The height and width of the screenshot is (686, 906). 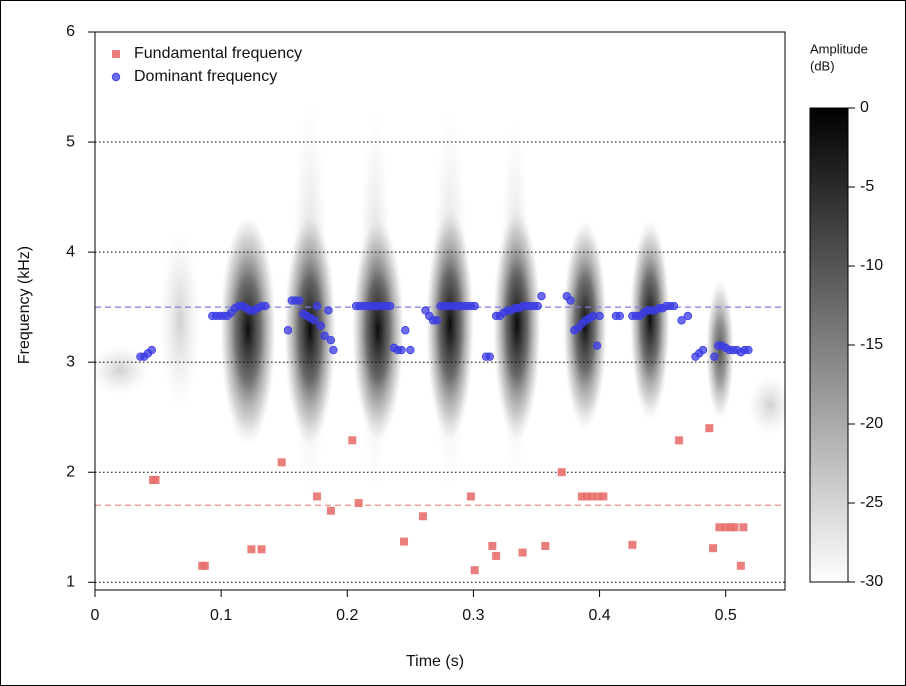 What do you see at coordinates (867, 186) in the screenshot?
I see `colorbar-tick-label: -5` at bounding box center [867, 186].